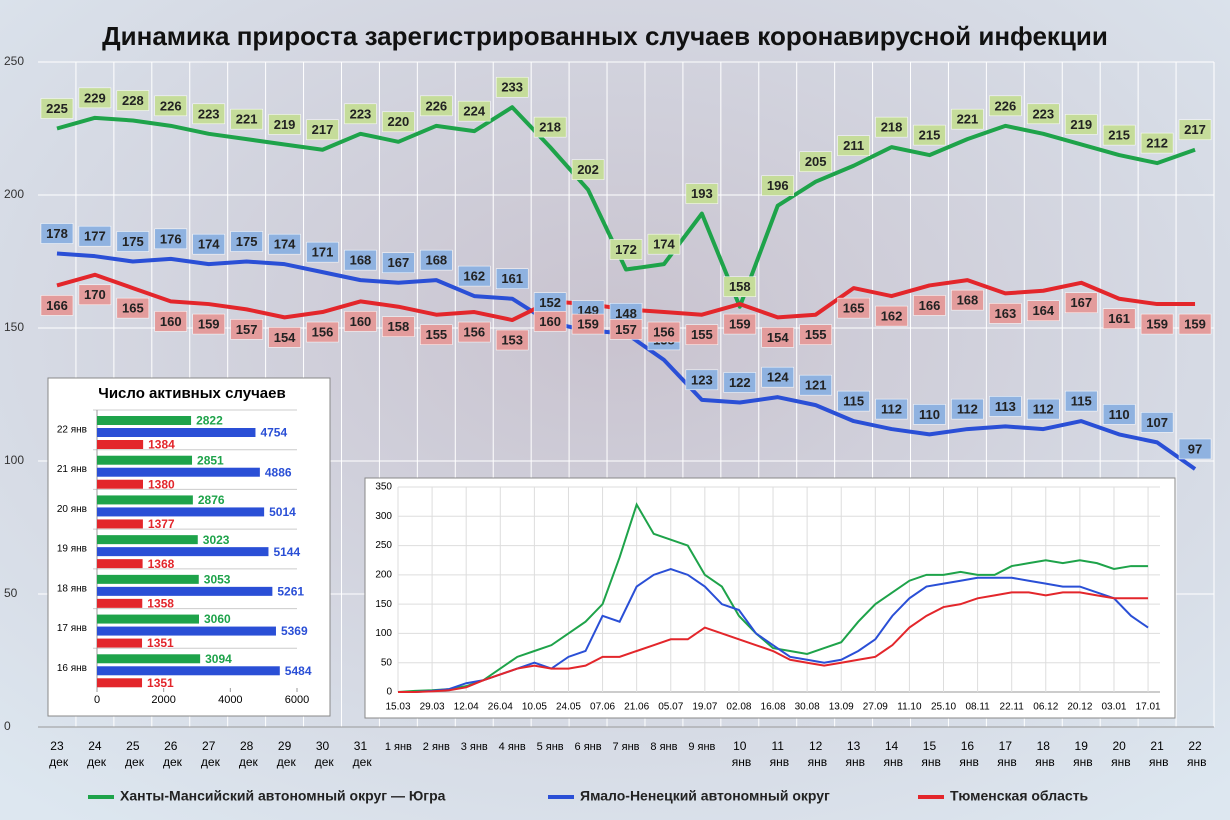 The height and width of the screenshot is (820, 1230). What do you see at coordinates (929, 754) in the screenshot?
I see `x-tick-label: 15 янв` at bounding box center [929, 754].